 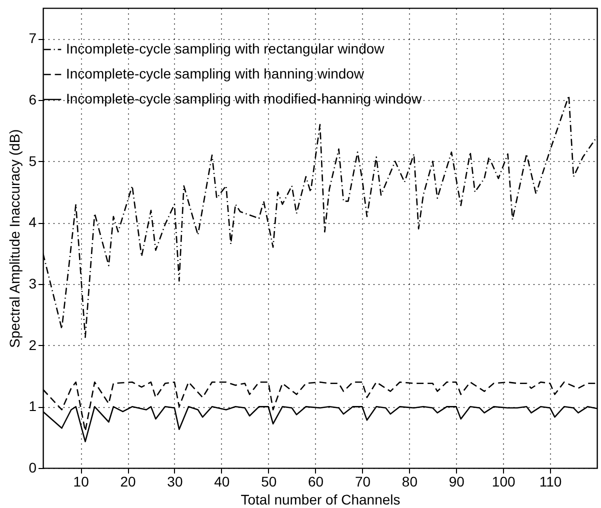 I want to click on y-axis-title: Spectral Amplitude Inaccuracy (dB), so click(x=14, y=238).